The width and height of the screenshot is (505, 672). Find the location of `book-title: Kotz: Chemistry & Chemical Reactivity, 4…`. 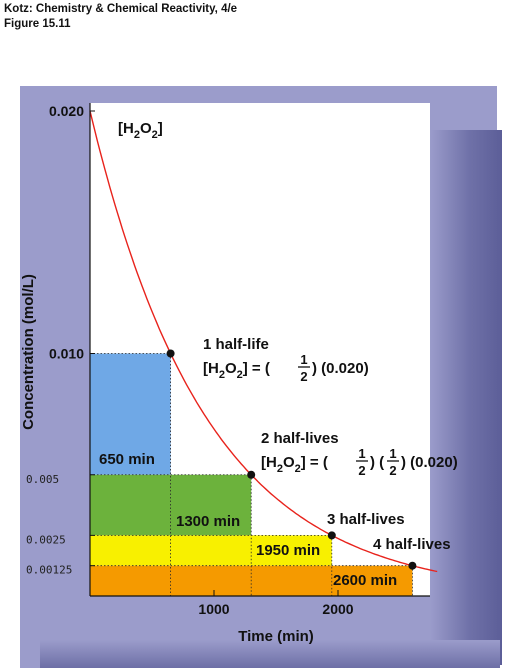

book-title: Kotz: Chemistry & Chemical Reactivity, 4… is located at coordinates (121, 9).